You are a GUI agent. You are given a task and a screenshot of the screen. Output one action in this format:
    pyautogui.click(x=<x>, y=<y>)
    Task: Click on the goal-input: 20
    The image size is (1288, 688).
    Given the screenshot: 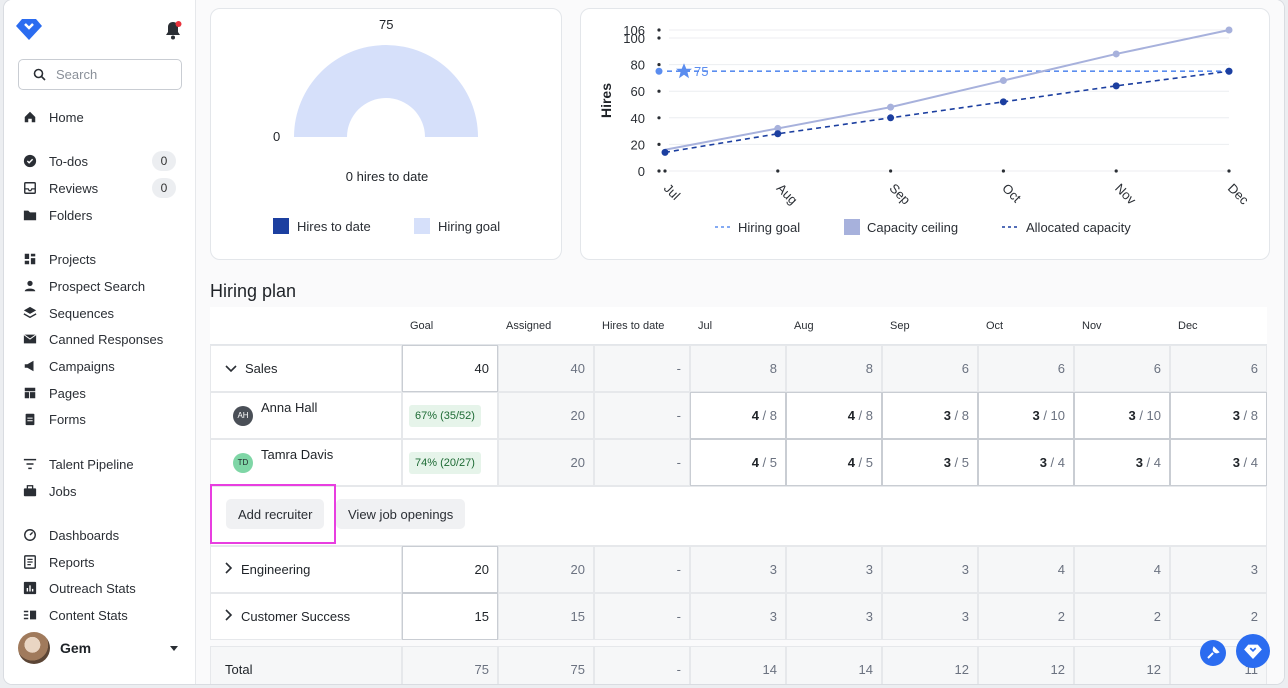 What is the action you would take?
    pyautogui.click(x=450, y=569)
    